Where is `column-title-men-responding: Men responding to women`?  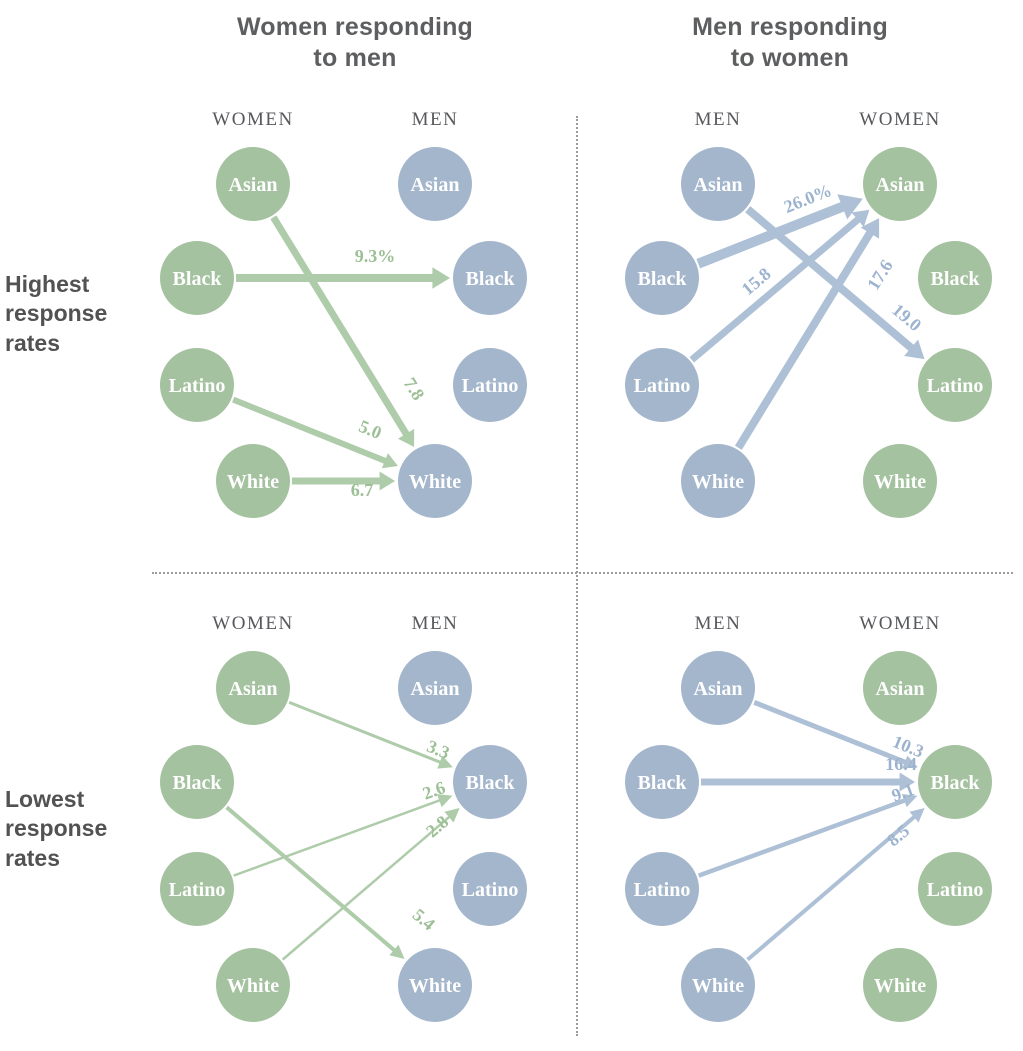
column-title-men-responding: Men responding to women is located at coordinates (790, 42).